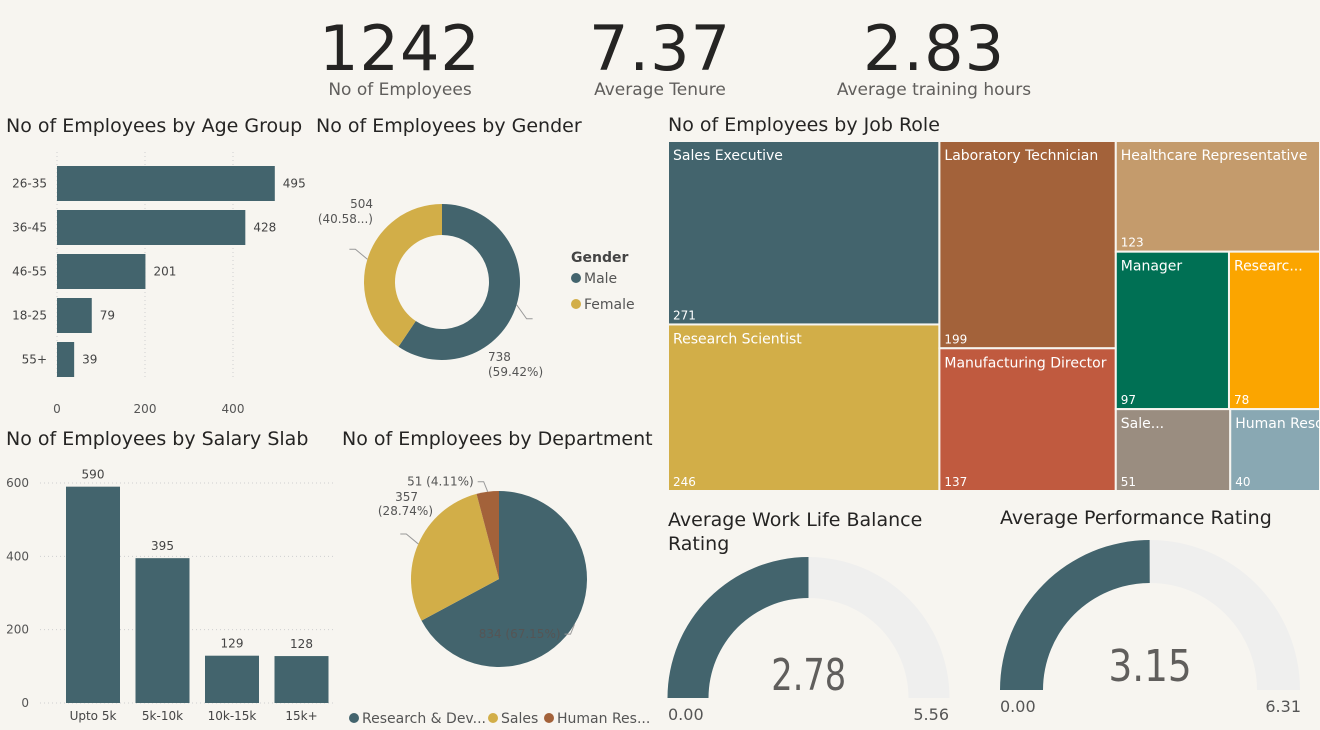 The height and width of the screenshot is (730, 1320). What do you see at coordinates (524, 312) in the screenshot?
I see `gender-male-leader` at bounding box center [524, 312].